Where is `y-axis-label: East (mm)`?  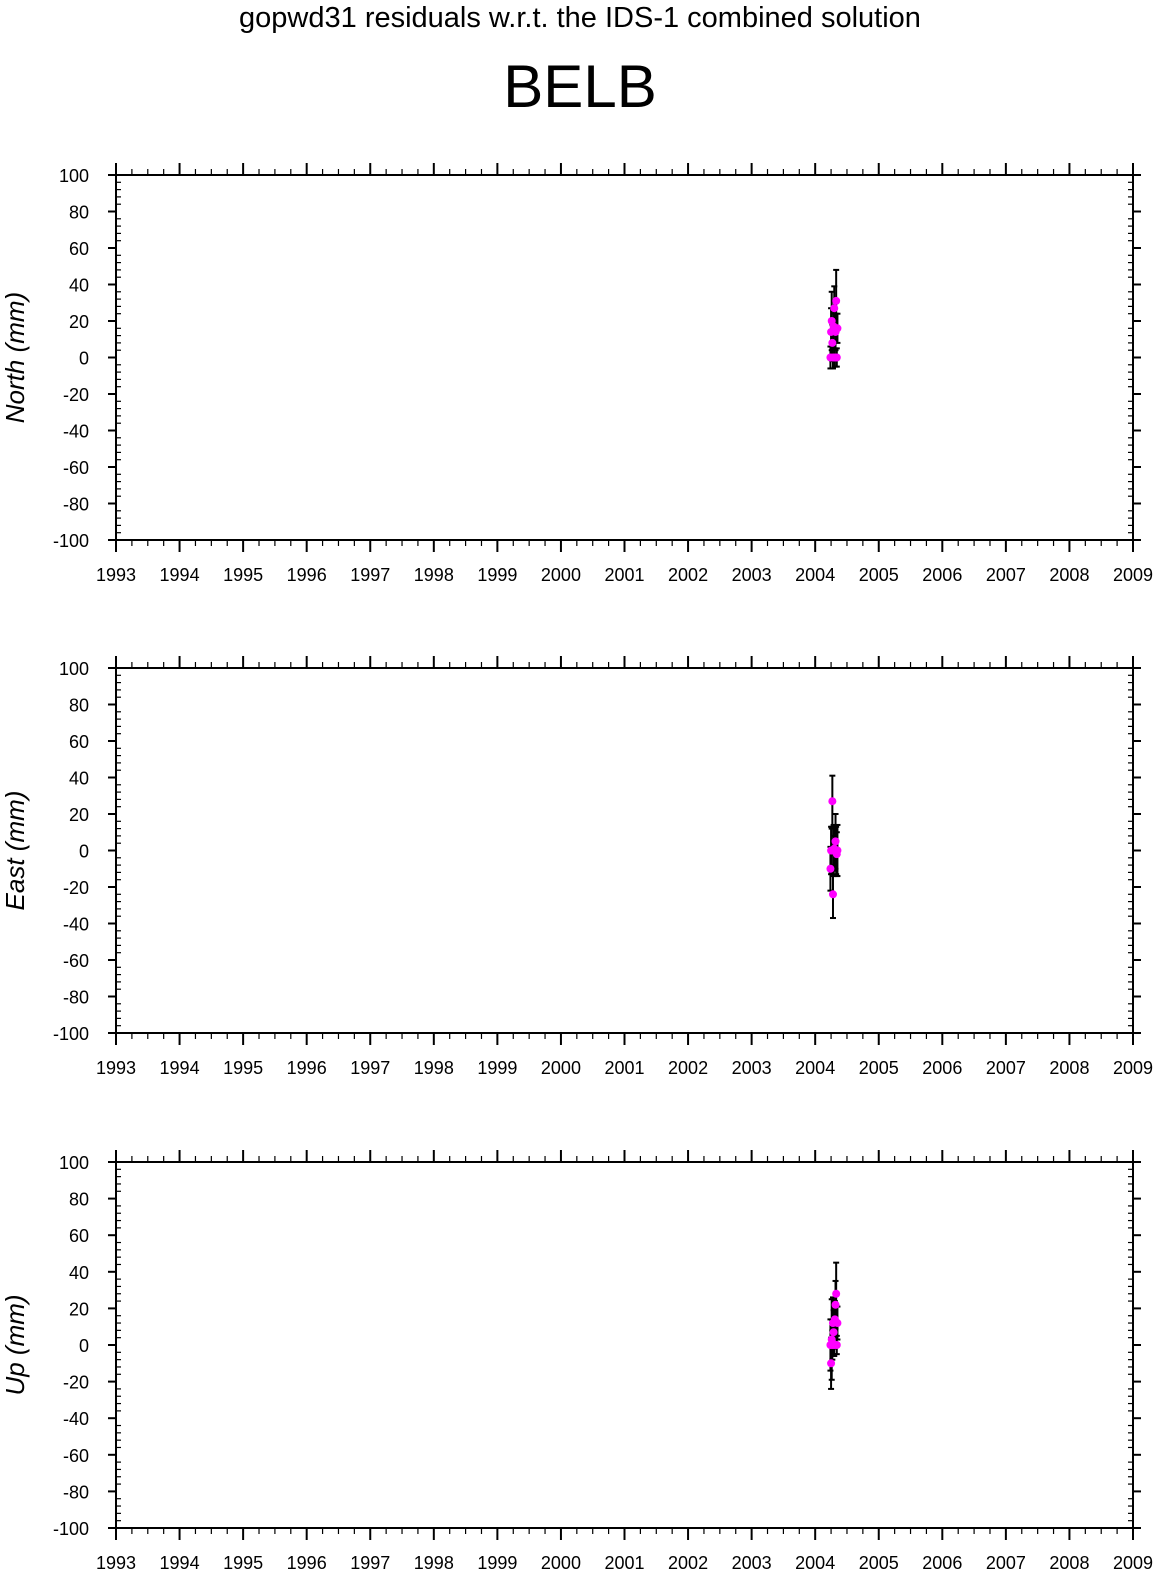 y-axis-label: East (mm) is located at coordinates (15, 851).